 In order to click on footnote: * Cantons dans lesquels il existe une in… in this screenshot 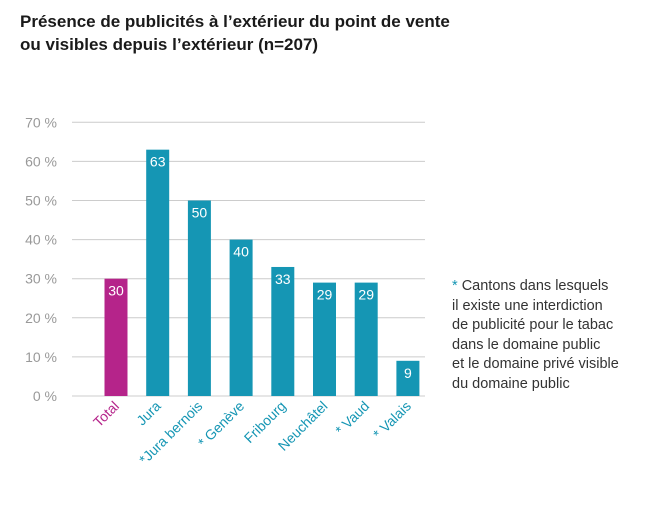, I will do `click(559, 335)`.